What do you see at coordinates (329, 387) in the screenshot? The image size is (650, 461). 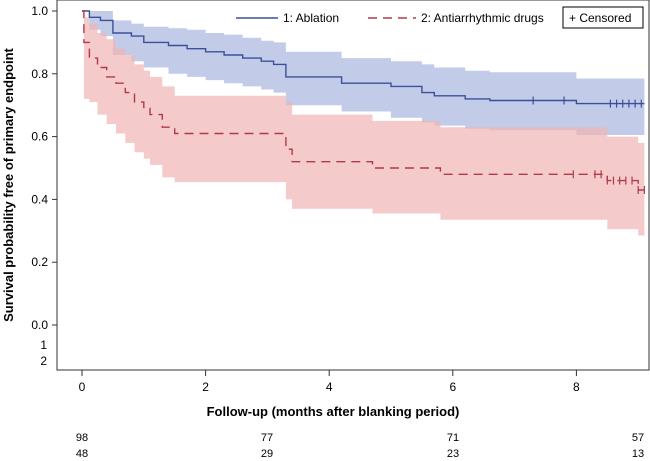 I see `x-tick-label: 4` at bounding box center [329, 387].